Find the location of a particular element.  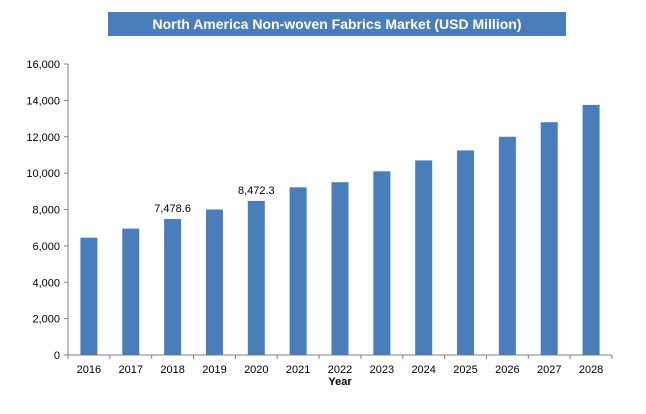

data-label-2020: 8,472.3 is located at coordinates (256, 191).